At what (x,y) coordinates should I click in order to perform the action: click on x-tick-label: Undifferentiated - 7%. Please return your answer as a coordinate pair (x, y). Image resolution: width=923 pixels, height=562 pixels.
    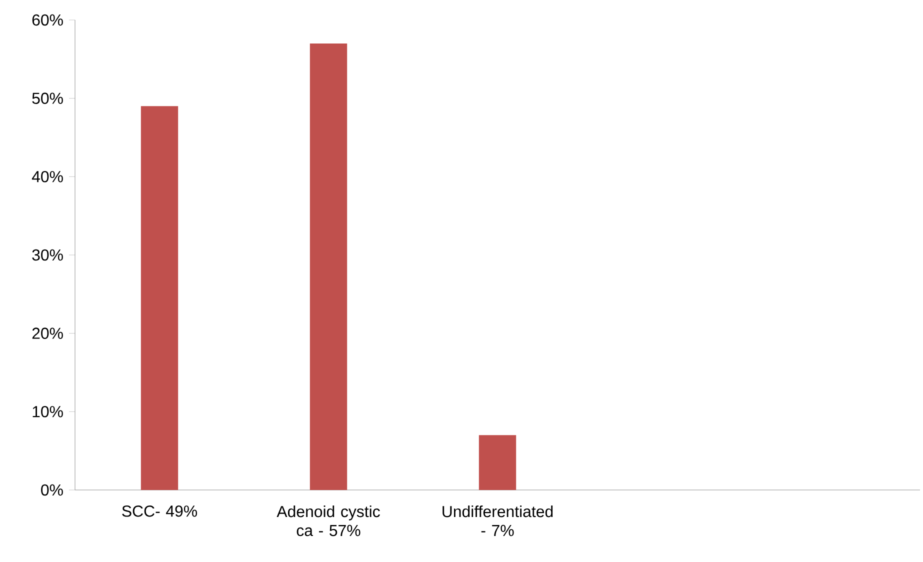
    Looking at the image, I should click on (497, 521).